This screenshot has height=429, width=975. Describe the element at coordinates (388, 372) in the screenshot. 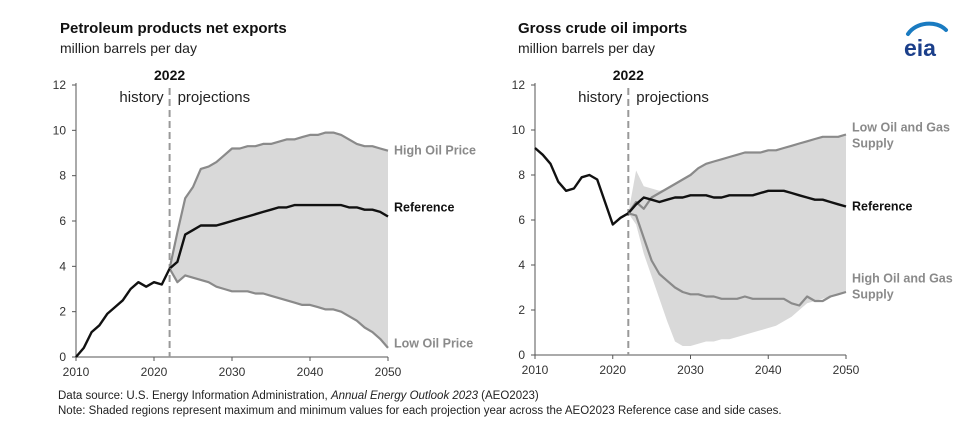

I see `chart0-x-tick-label: 2050` at that location.